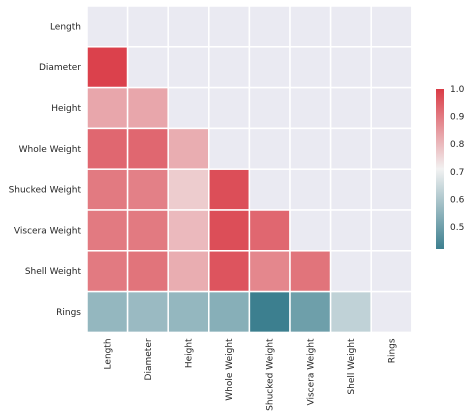 The width and height of the screenshot is (471, 420). I want to click on x-tick-label: Height, so click(190, 353).